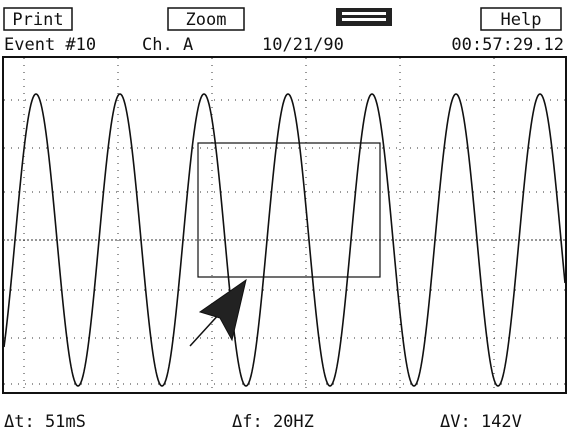  Describe the element at coordinates (282, 19) in the screenshot. I see `menu-bar: Print Zoom Help` at that location.